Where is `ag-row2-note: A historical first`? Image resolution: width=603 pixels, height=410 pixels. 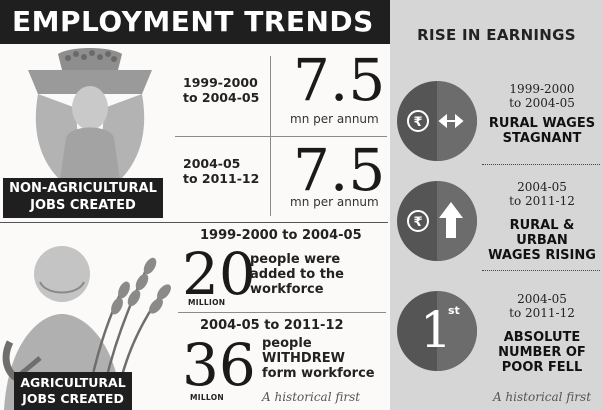
ag-row2-note: A historical first is located at coordinates (311, 397).